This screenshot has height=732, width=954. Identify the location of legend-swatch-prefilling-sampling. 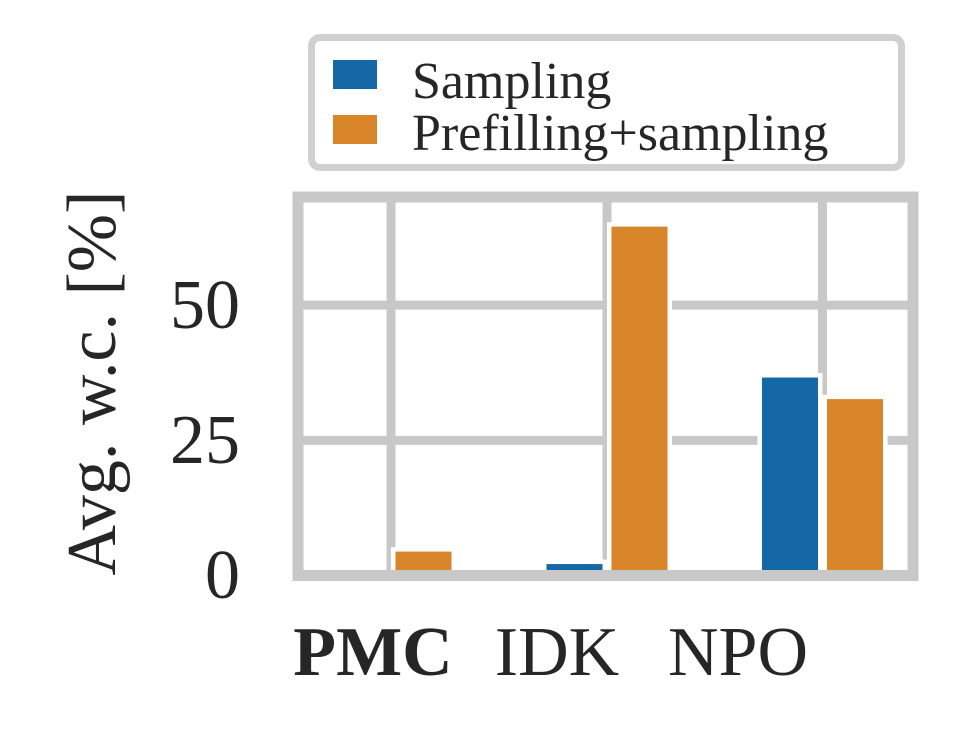
(355, 129).